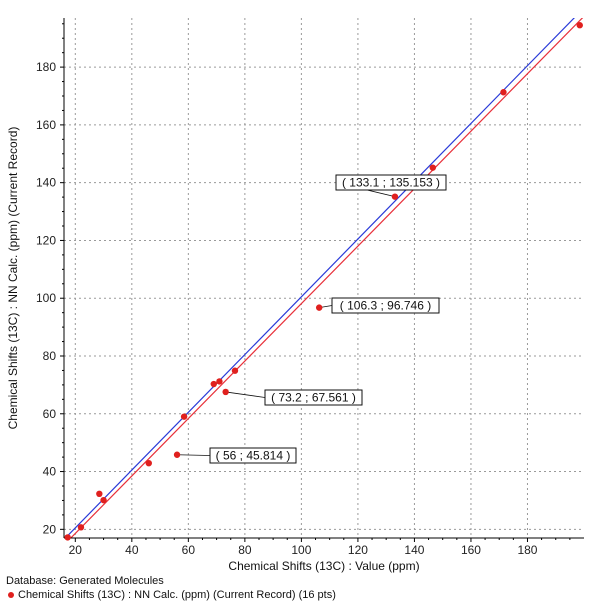 This screenshot has width=600, height=614. What do you see at coordinates (46, 298) in the screenshot?
I see `y-tick-label: 100` at bounding box center [46, 298].